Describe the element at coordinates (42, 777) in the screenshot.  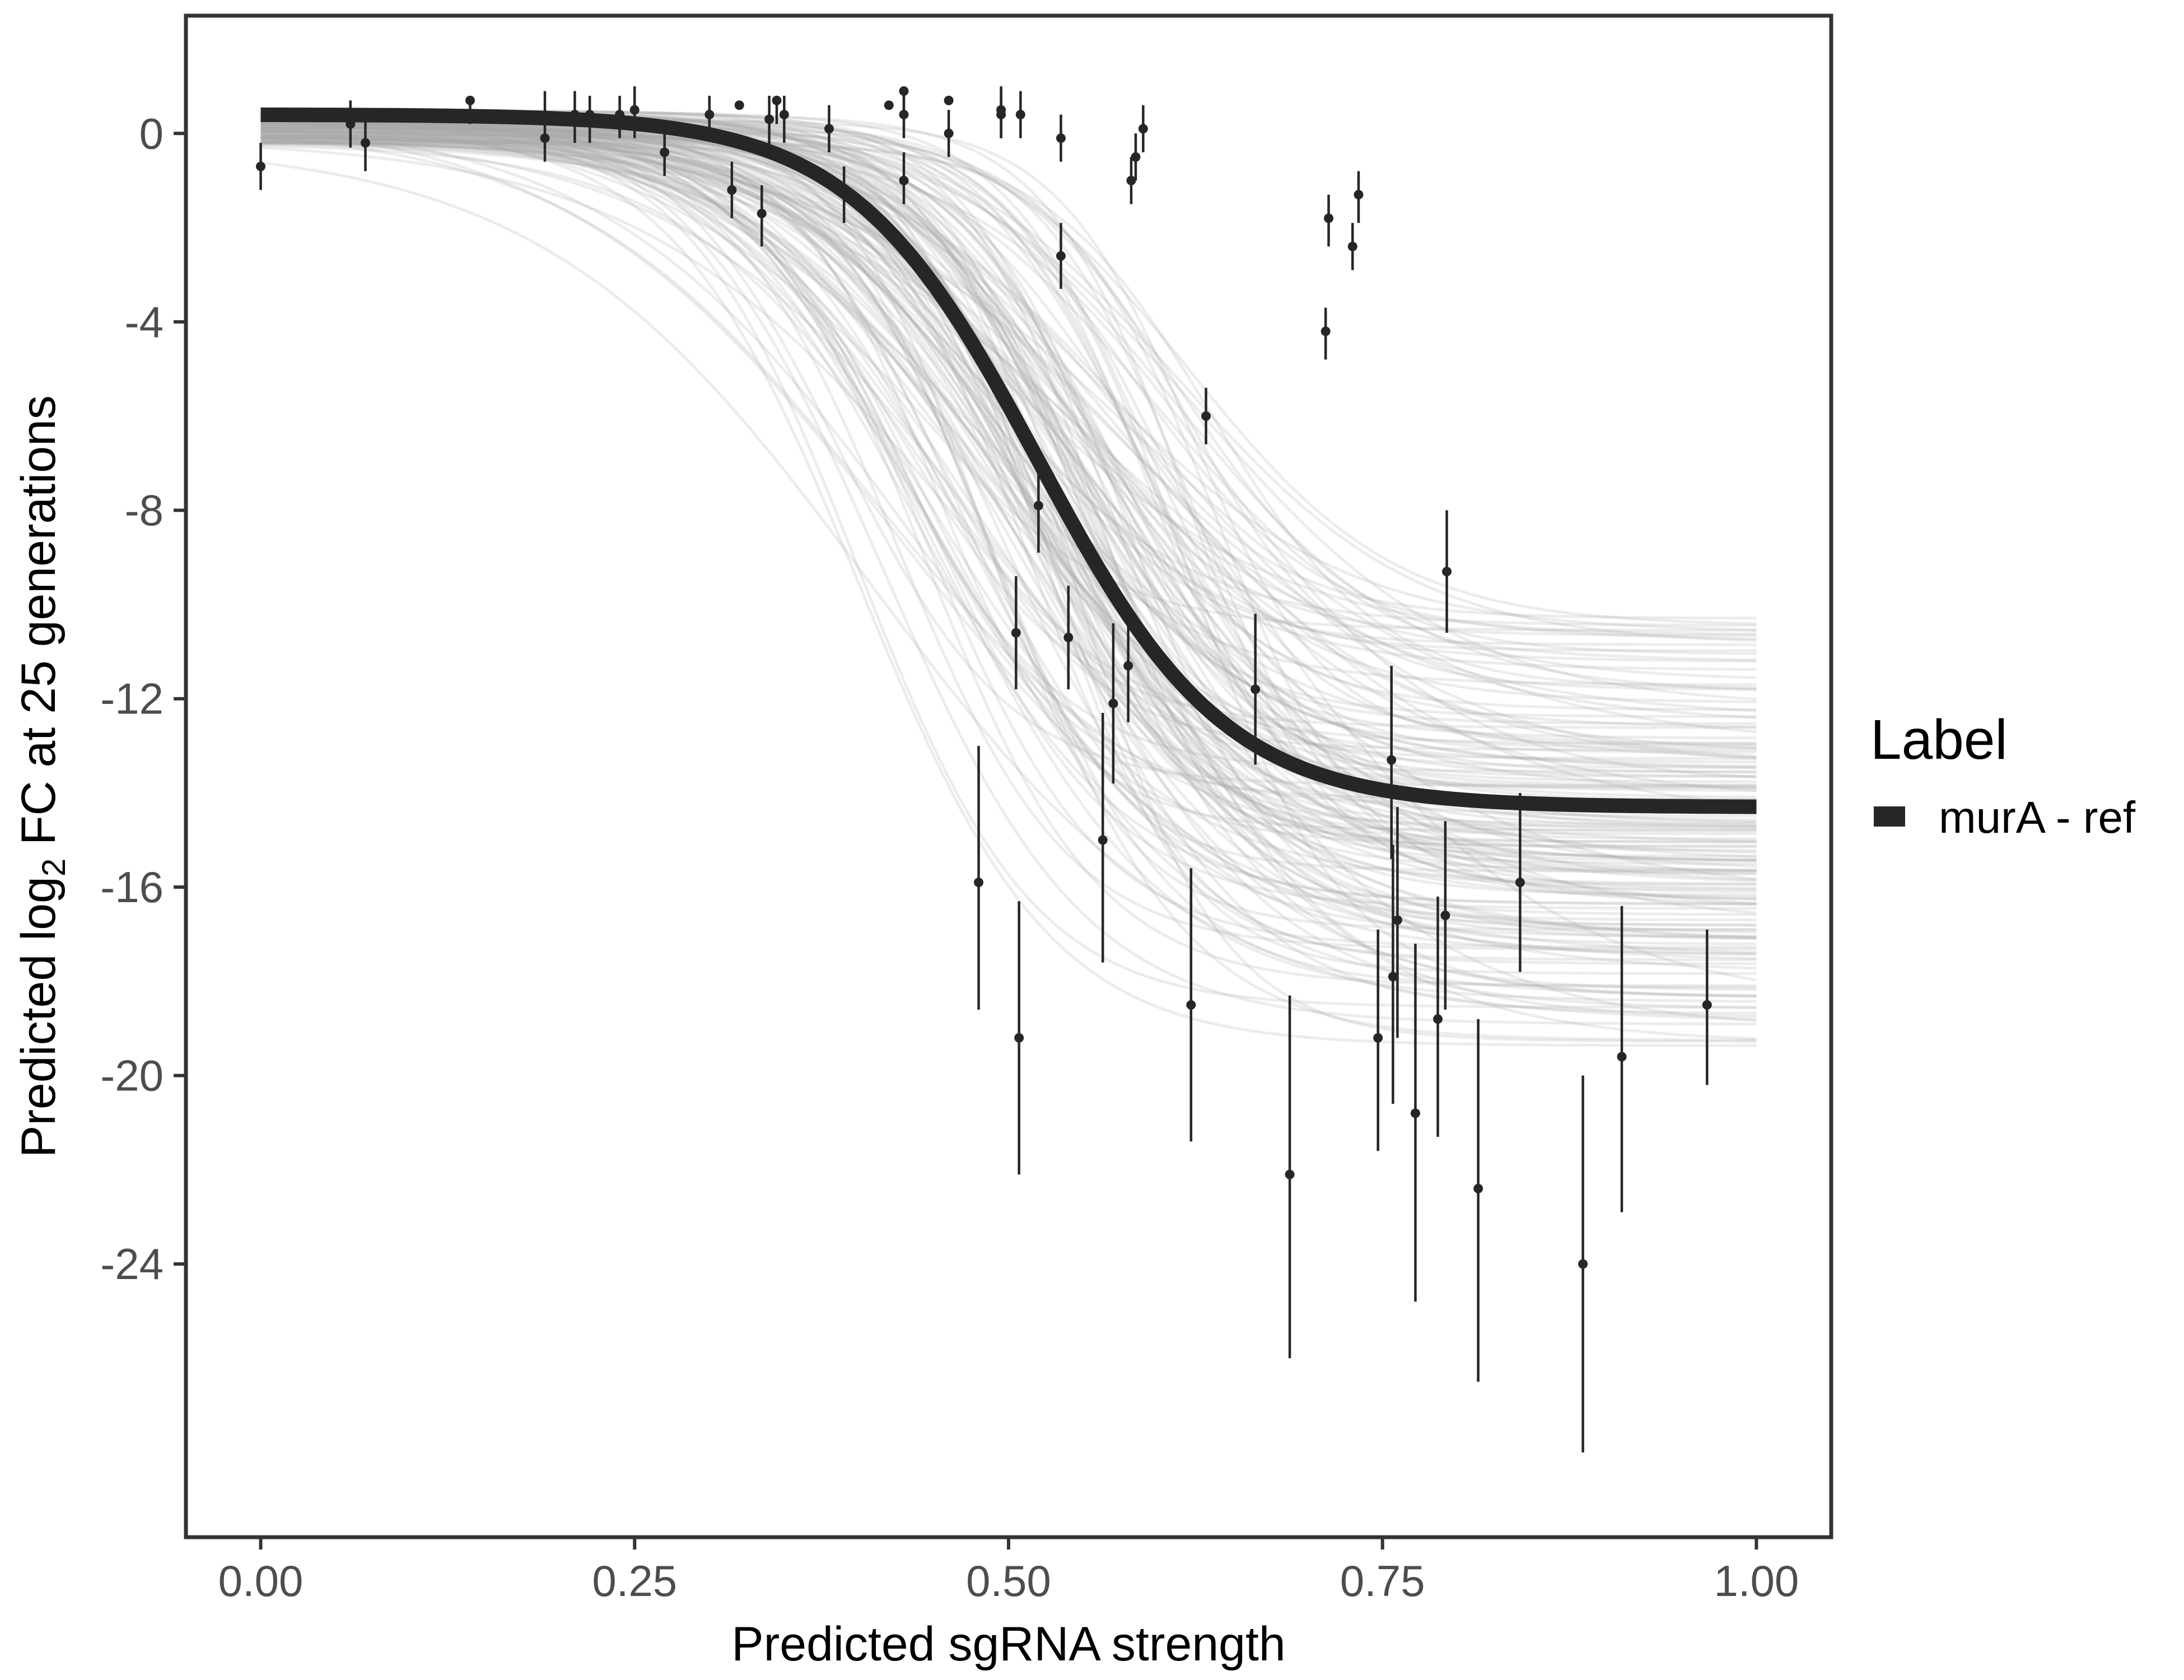
I see `y-axis-title: Predicted log2 FC at 25 generations` at that location.